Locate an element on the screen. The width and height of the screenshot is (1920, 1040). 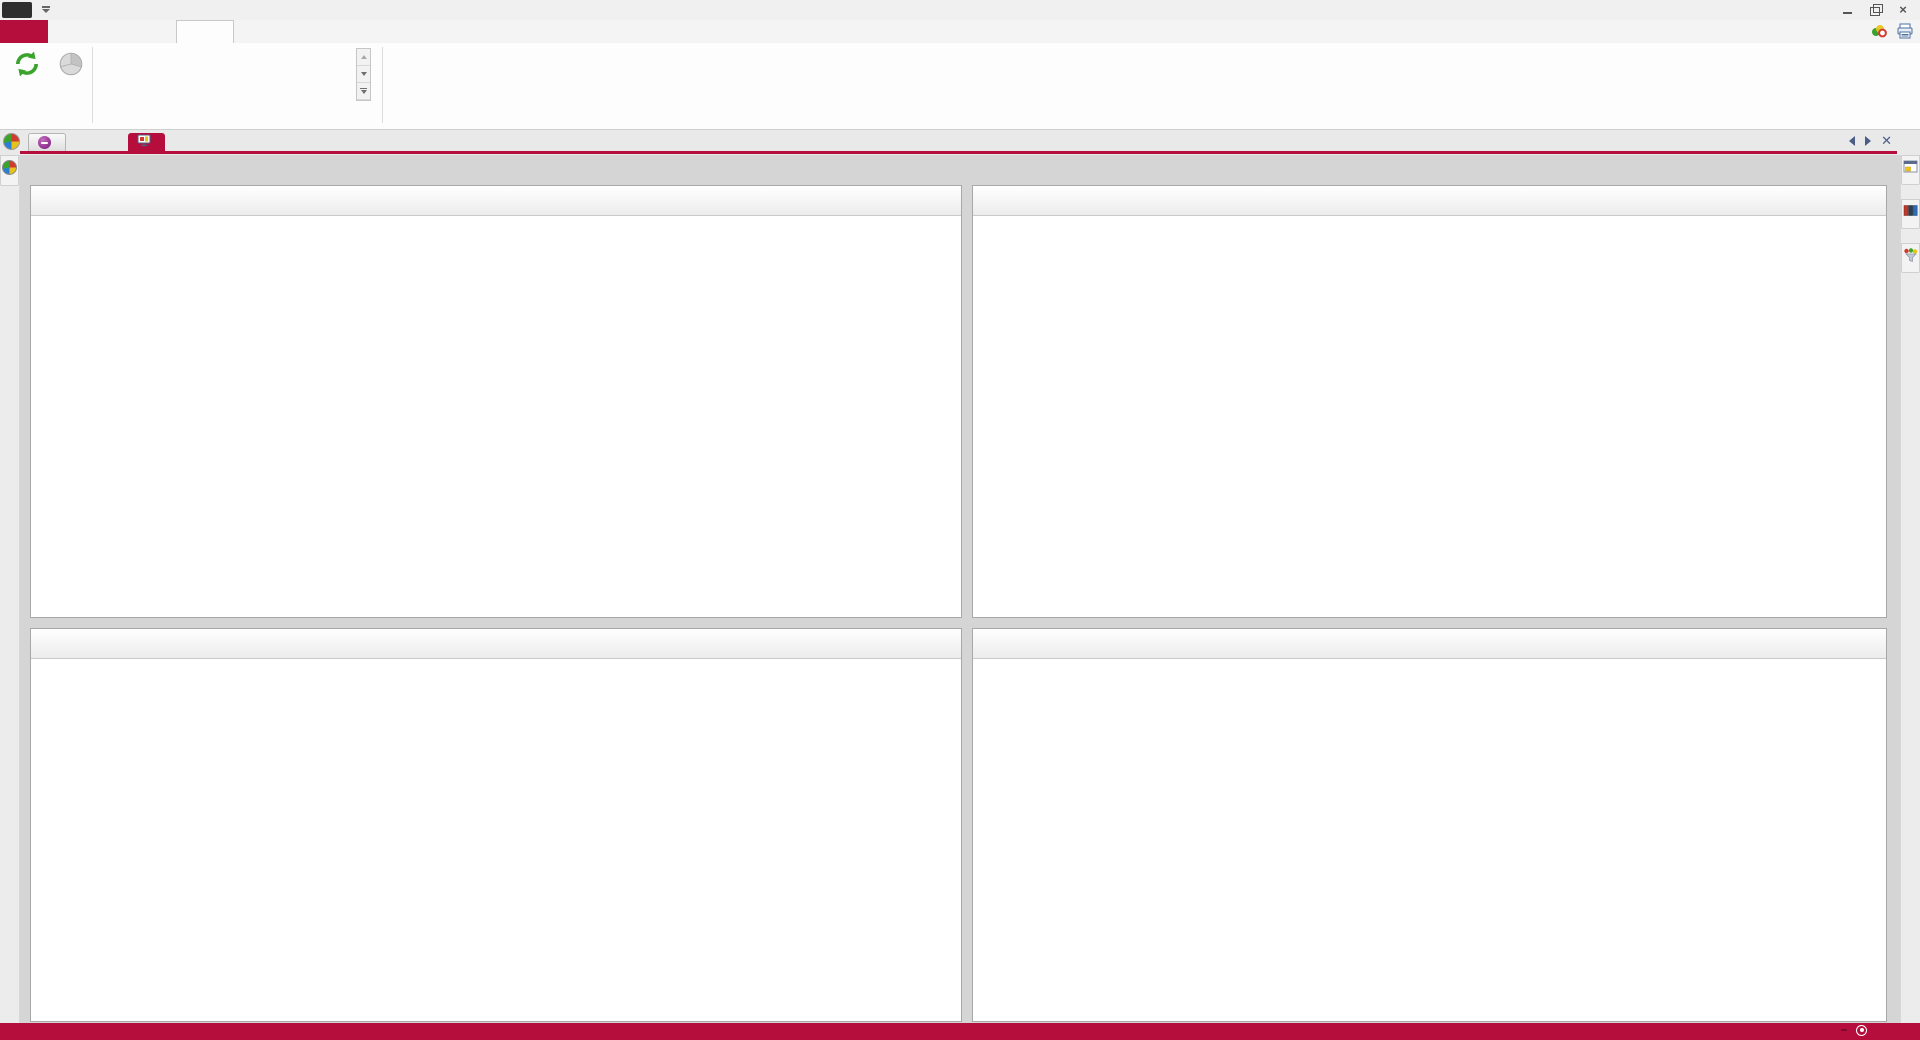
print-icon is located at coordinates (1905, 33).